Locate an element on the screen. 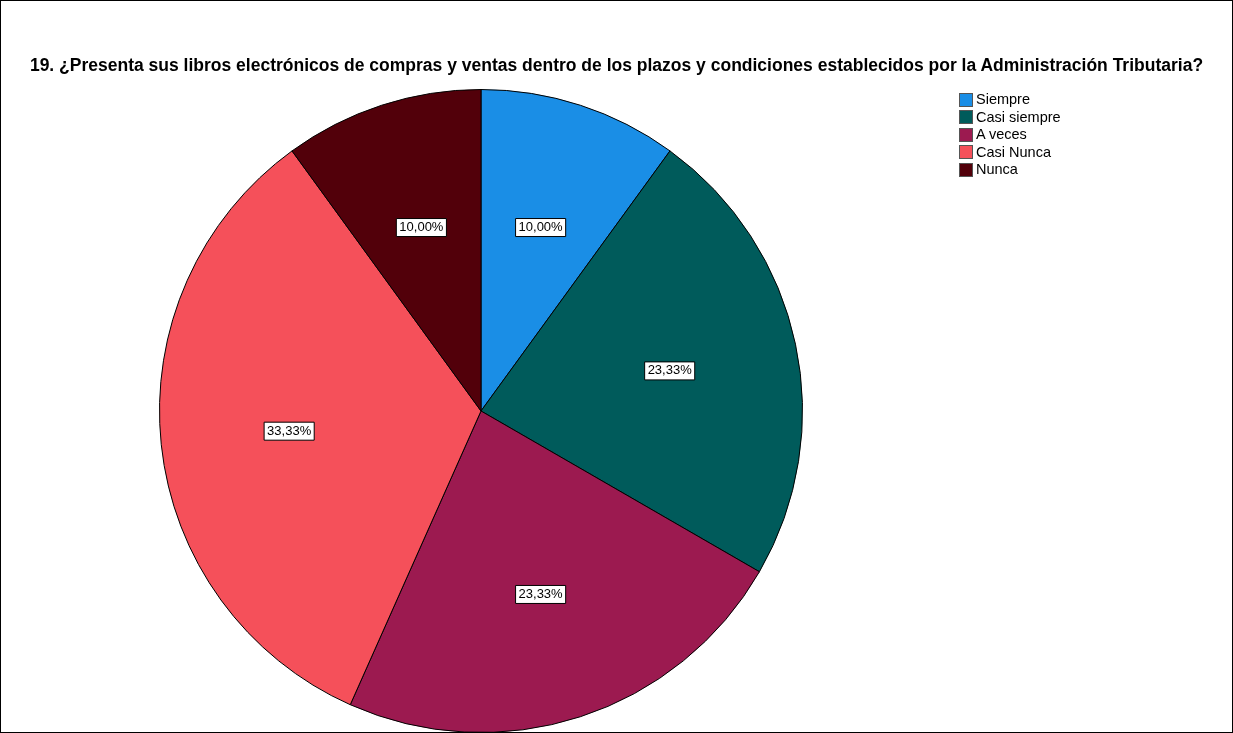 The height and width of the screenshot is (733, 1233). legend-label: A veces is located at coordinates (1001, 135).